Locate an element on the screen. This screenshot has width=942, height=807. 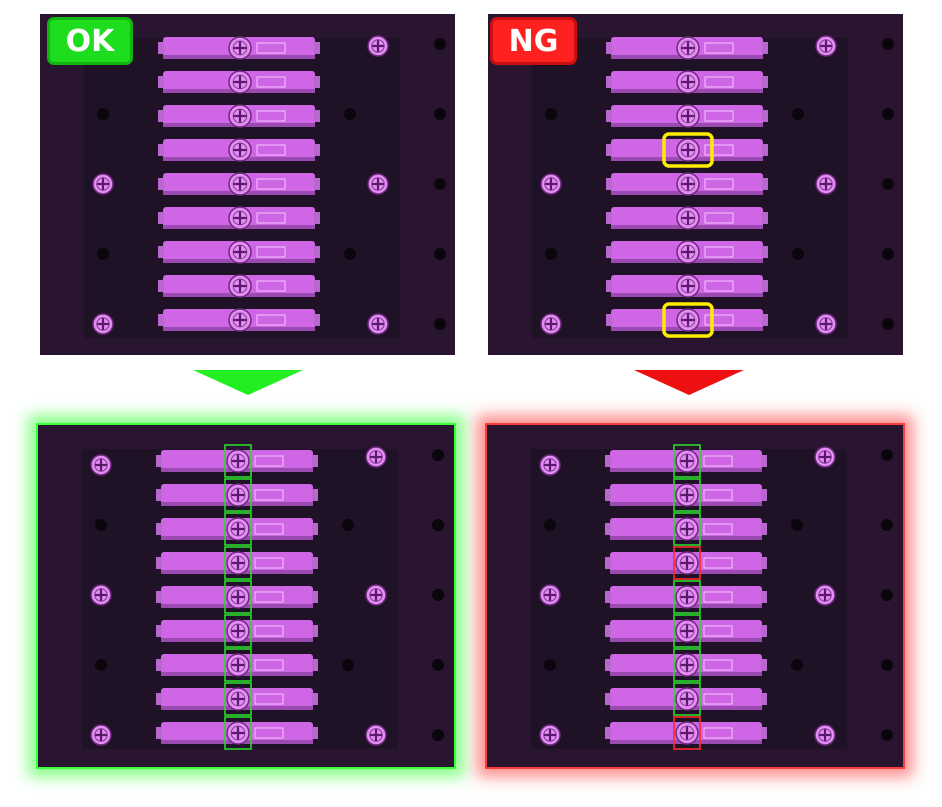
ok-badge: OK is located at coordinates (90, 41).